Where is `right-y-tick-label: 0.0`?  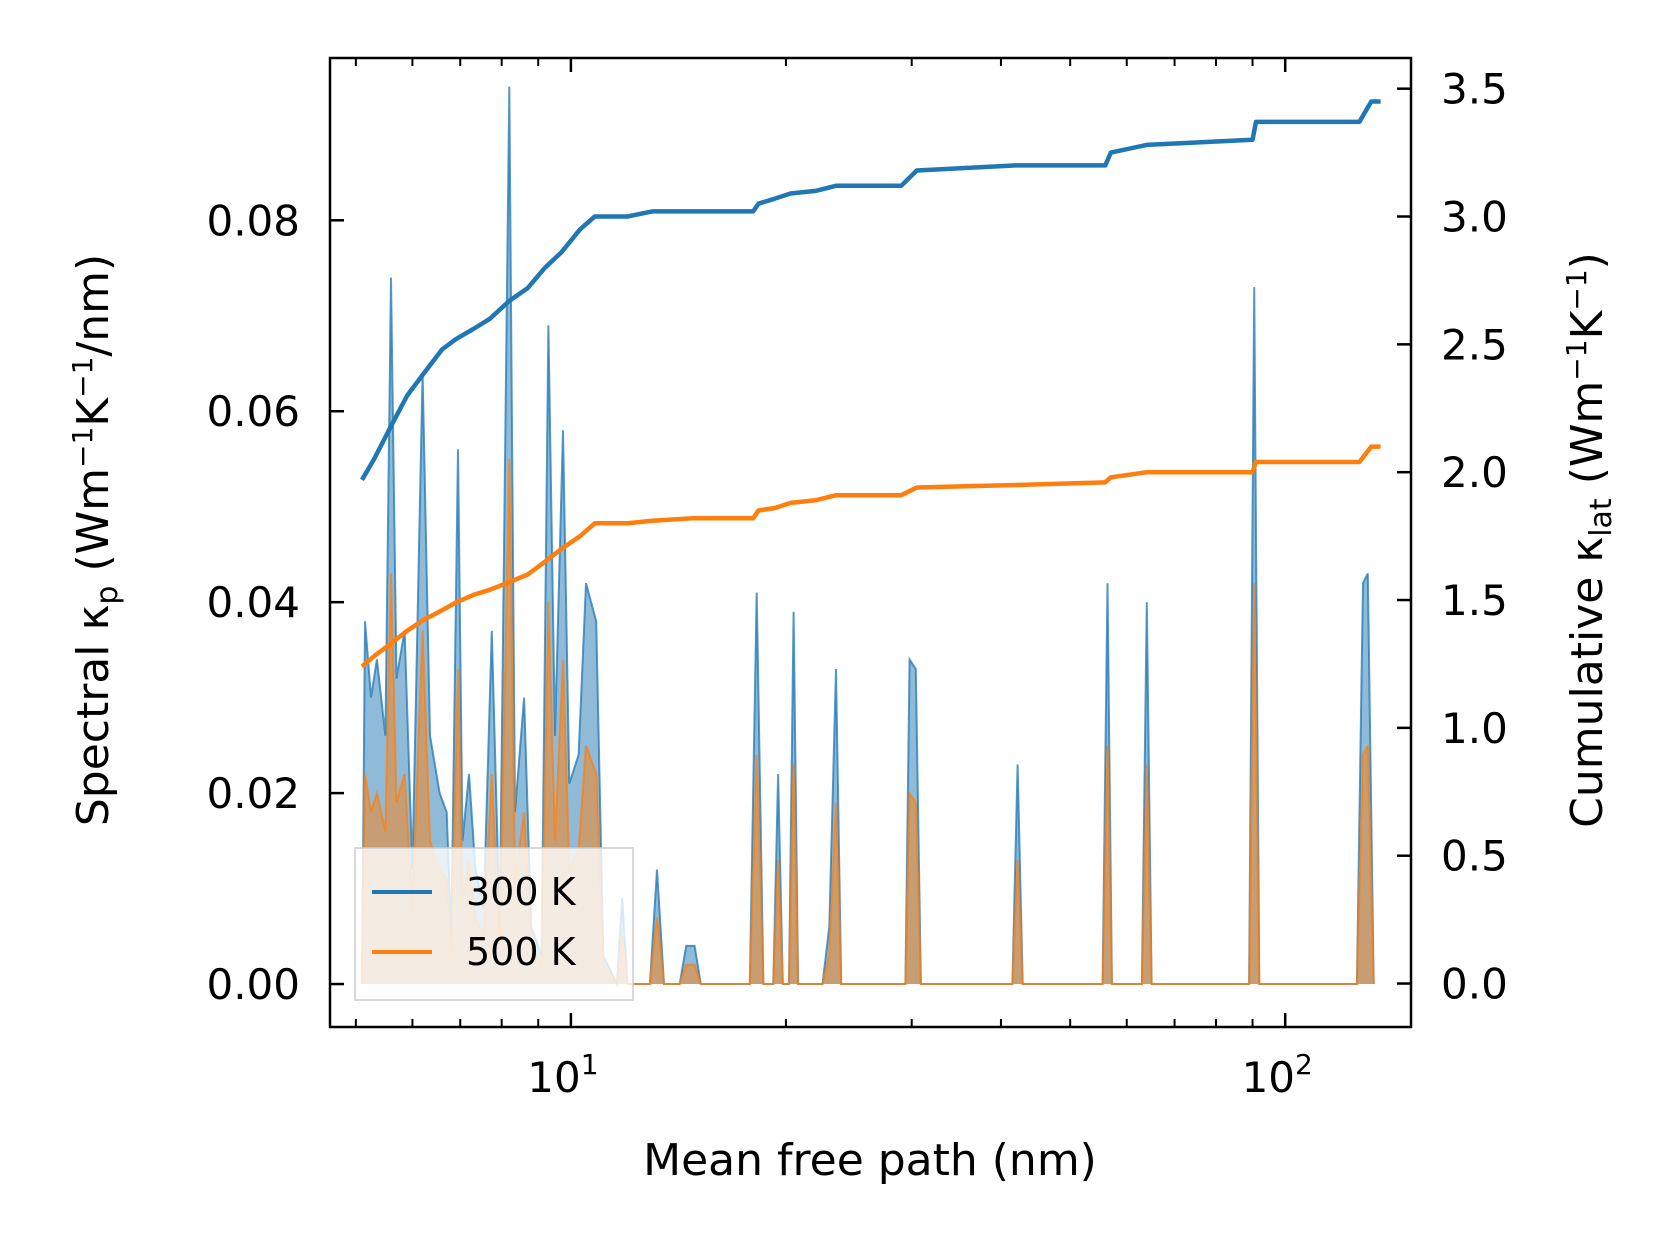 right-y-tick-label: 0.0 is located at coordinates (1474, 984).